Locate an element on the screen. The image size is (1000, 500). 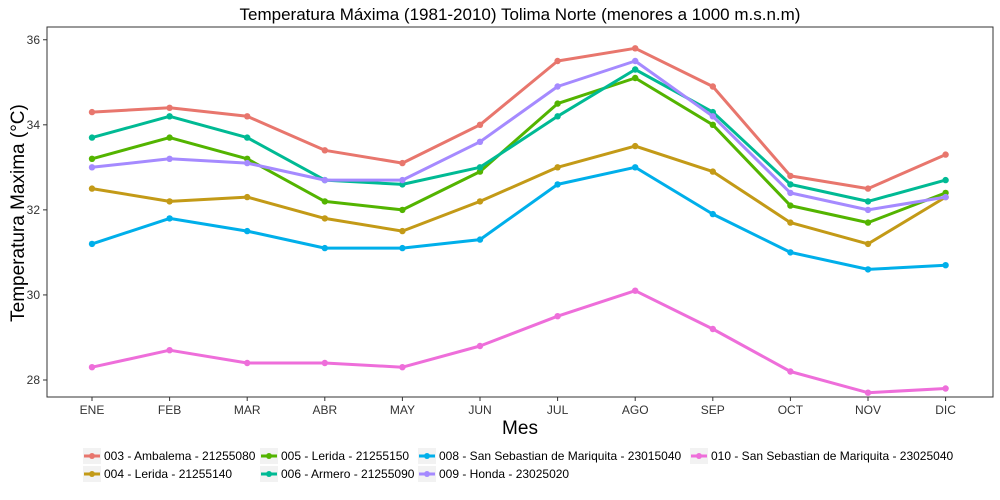
x-tick-label: NOV is located at coordinates (868, 410).